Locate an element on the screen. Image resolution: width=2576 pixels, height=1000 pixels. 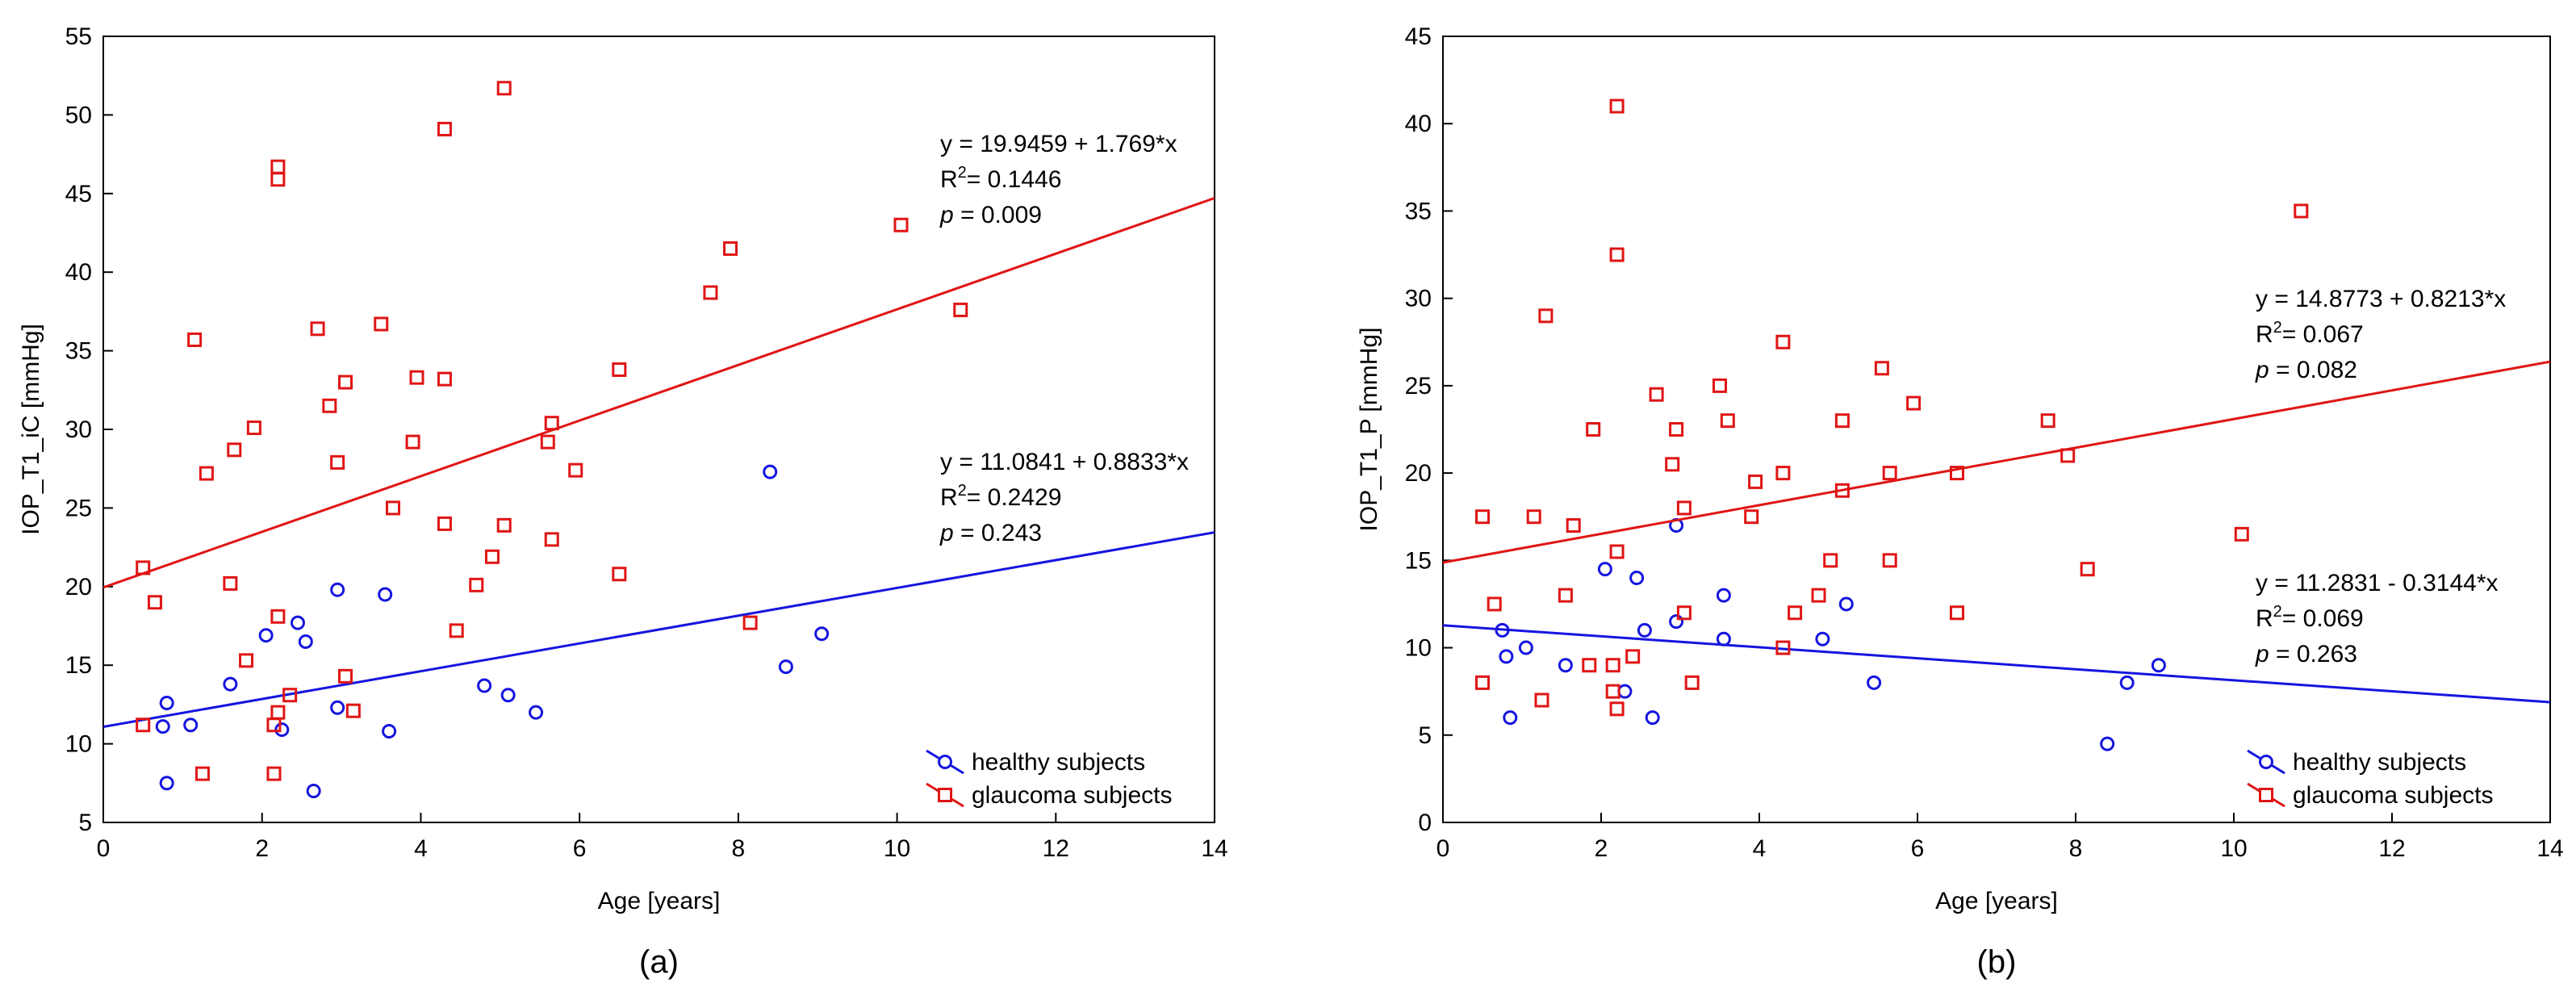
p-value: p = 0.263 is located at coordinates (2306, 654).